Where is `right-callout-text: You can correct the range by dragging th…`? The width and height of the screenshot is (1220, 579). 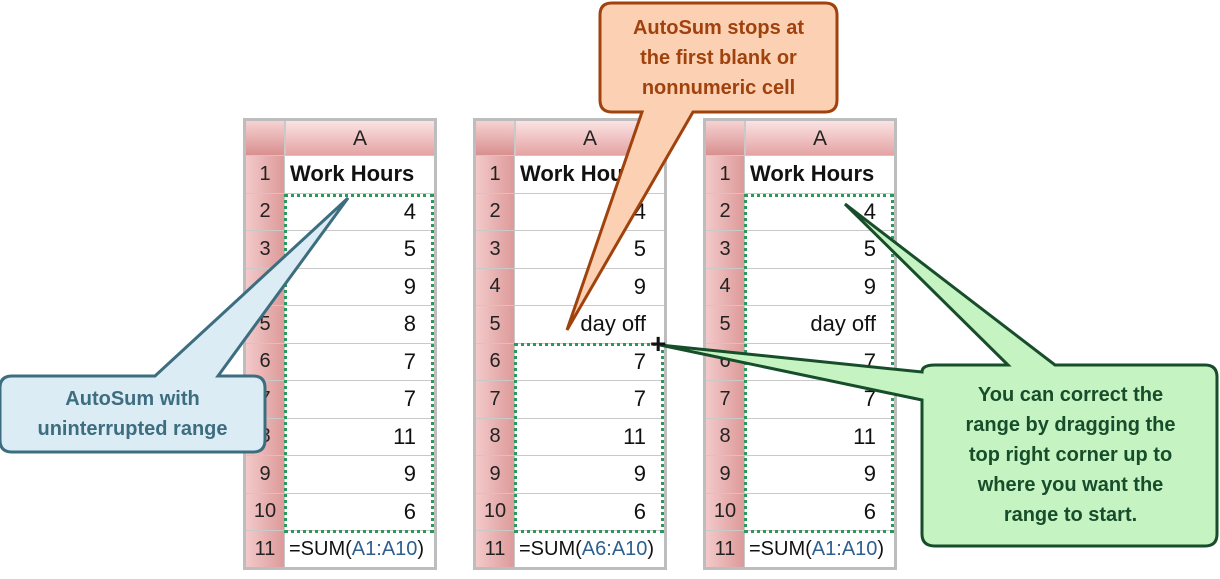
right-callout-text: You can correct the range by dragging th… is located at coordinates (1070, 455).